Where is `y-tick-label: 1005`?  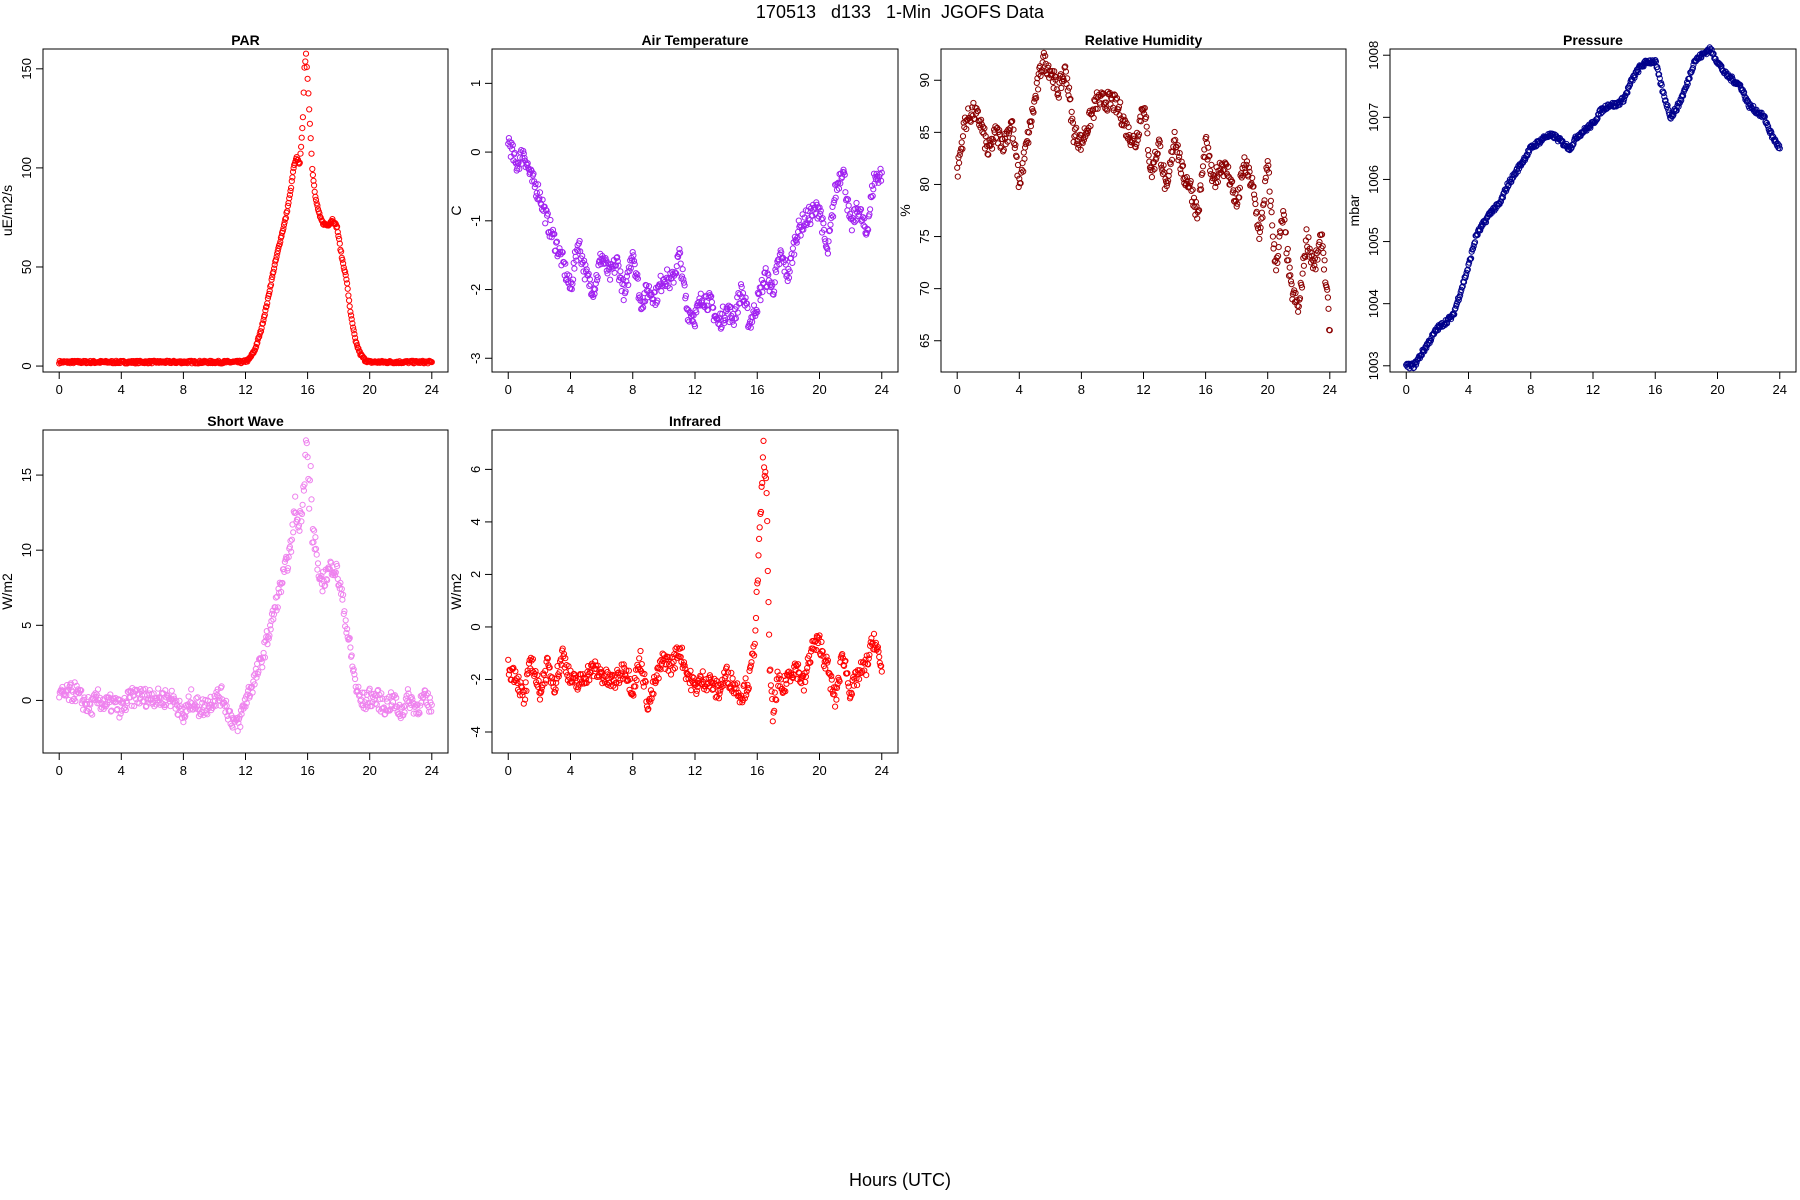 y-tick-label: 1005 is located at coordinates (1373, 241).